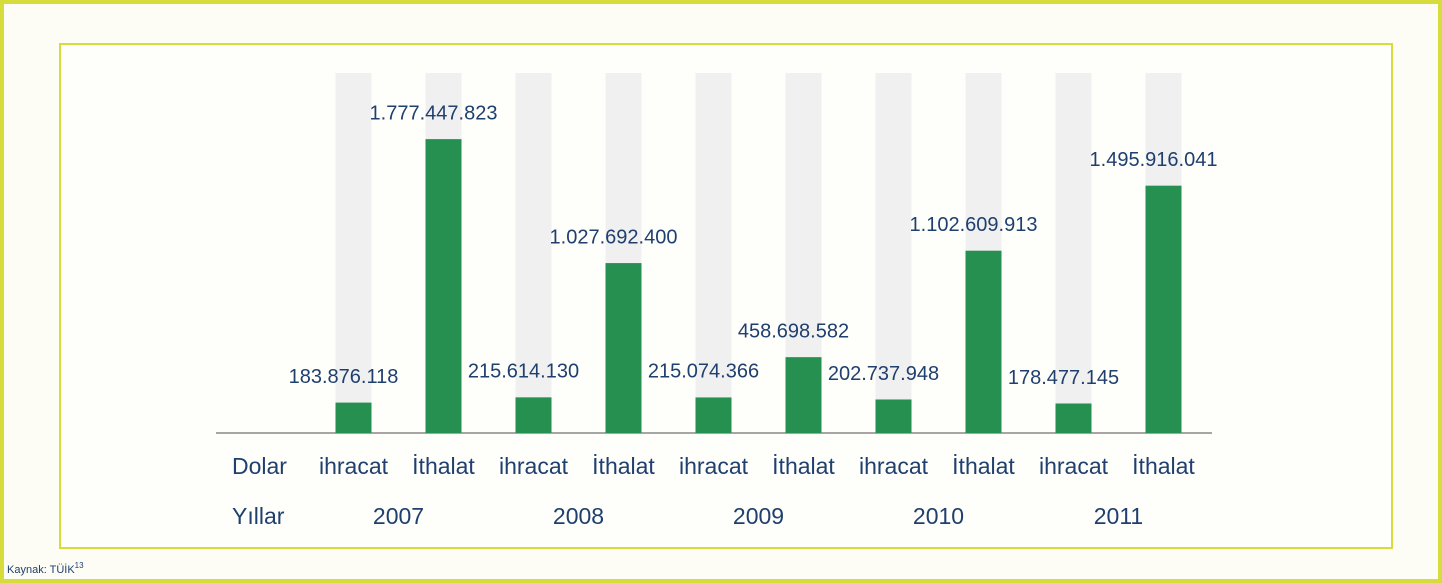  Describe the element at coordinates (344, 377) in the screenshot. I see `value-label: 183.876.118` at that location.